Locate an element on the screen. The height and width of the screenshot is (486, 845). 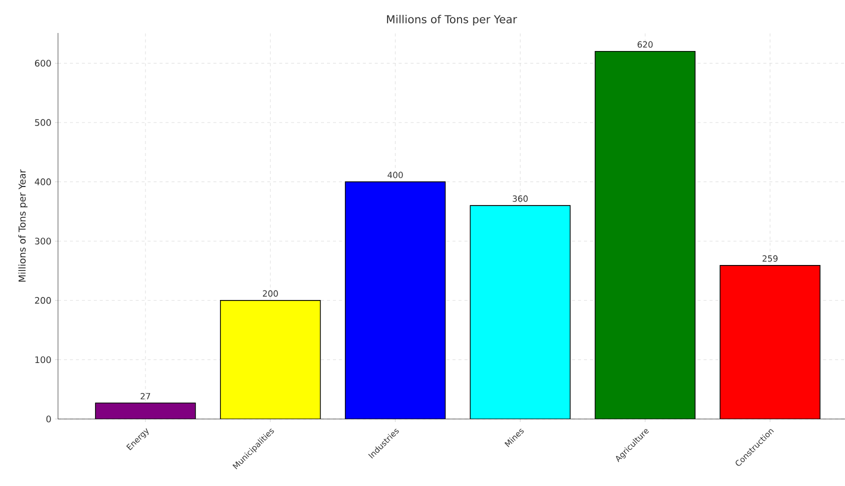
data-label: 360 is located at coordinates (520, 198).